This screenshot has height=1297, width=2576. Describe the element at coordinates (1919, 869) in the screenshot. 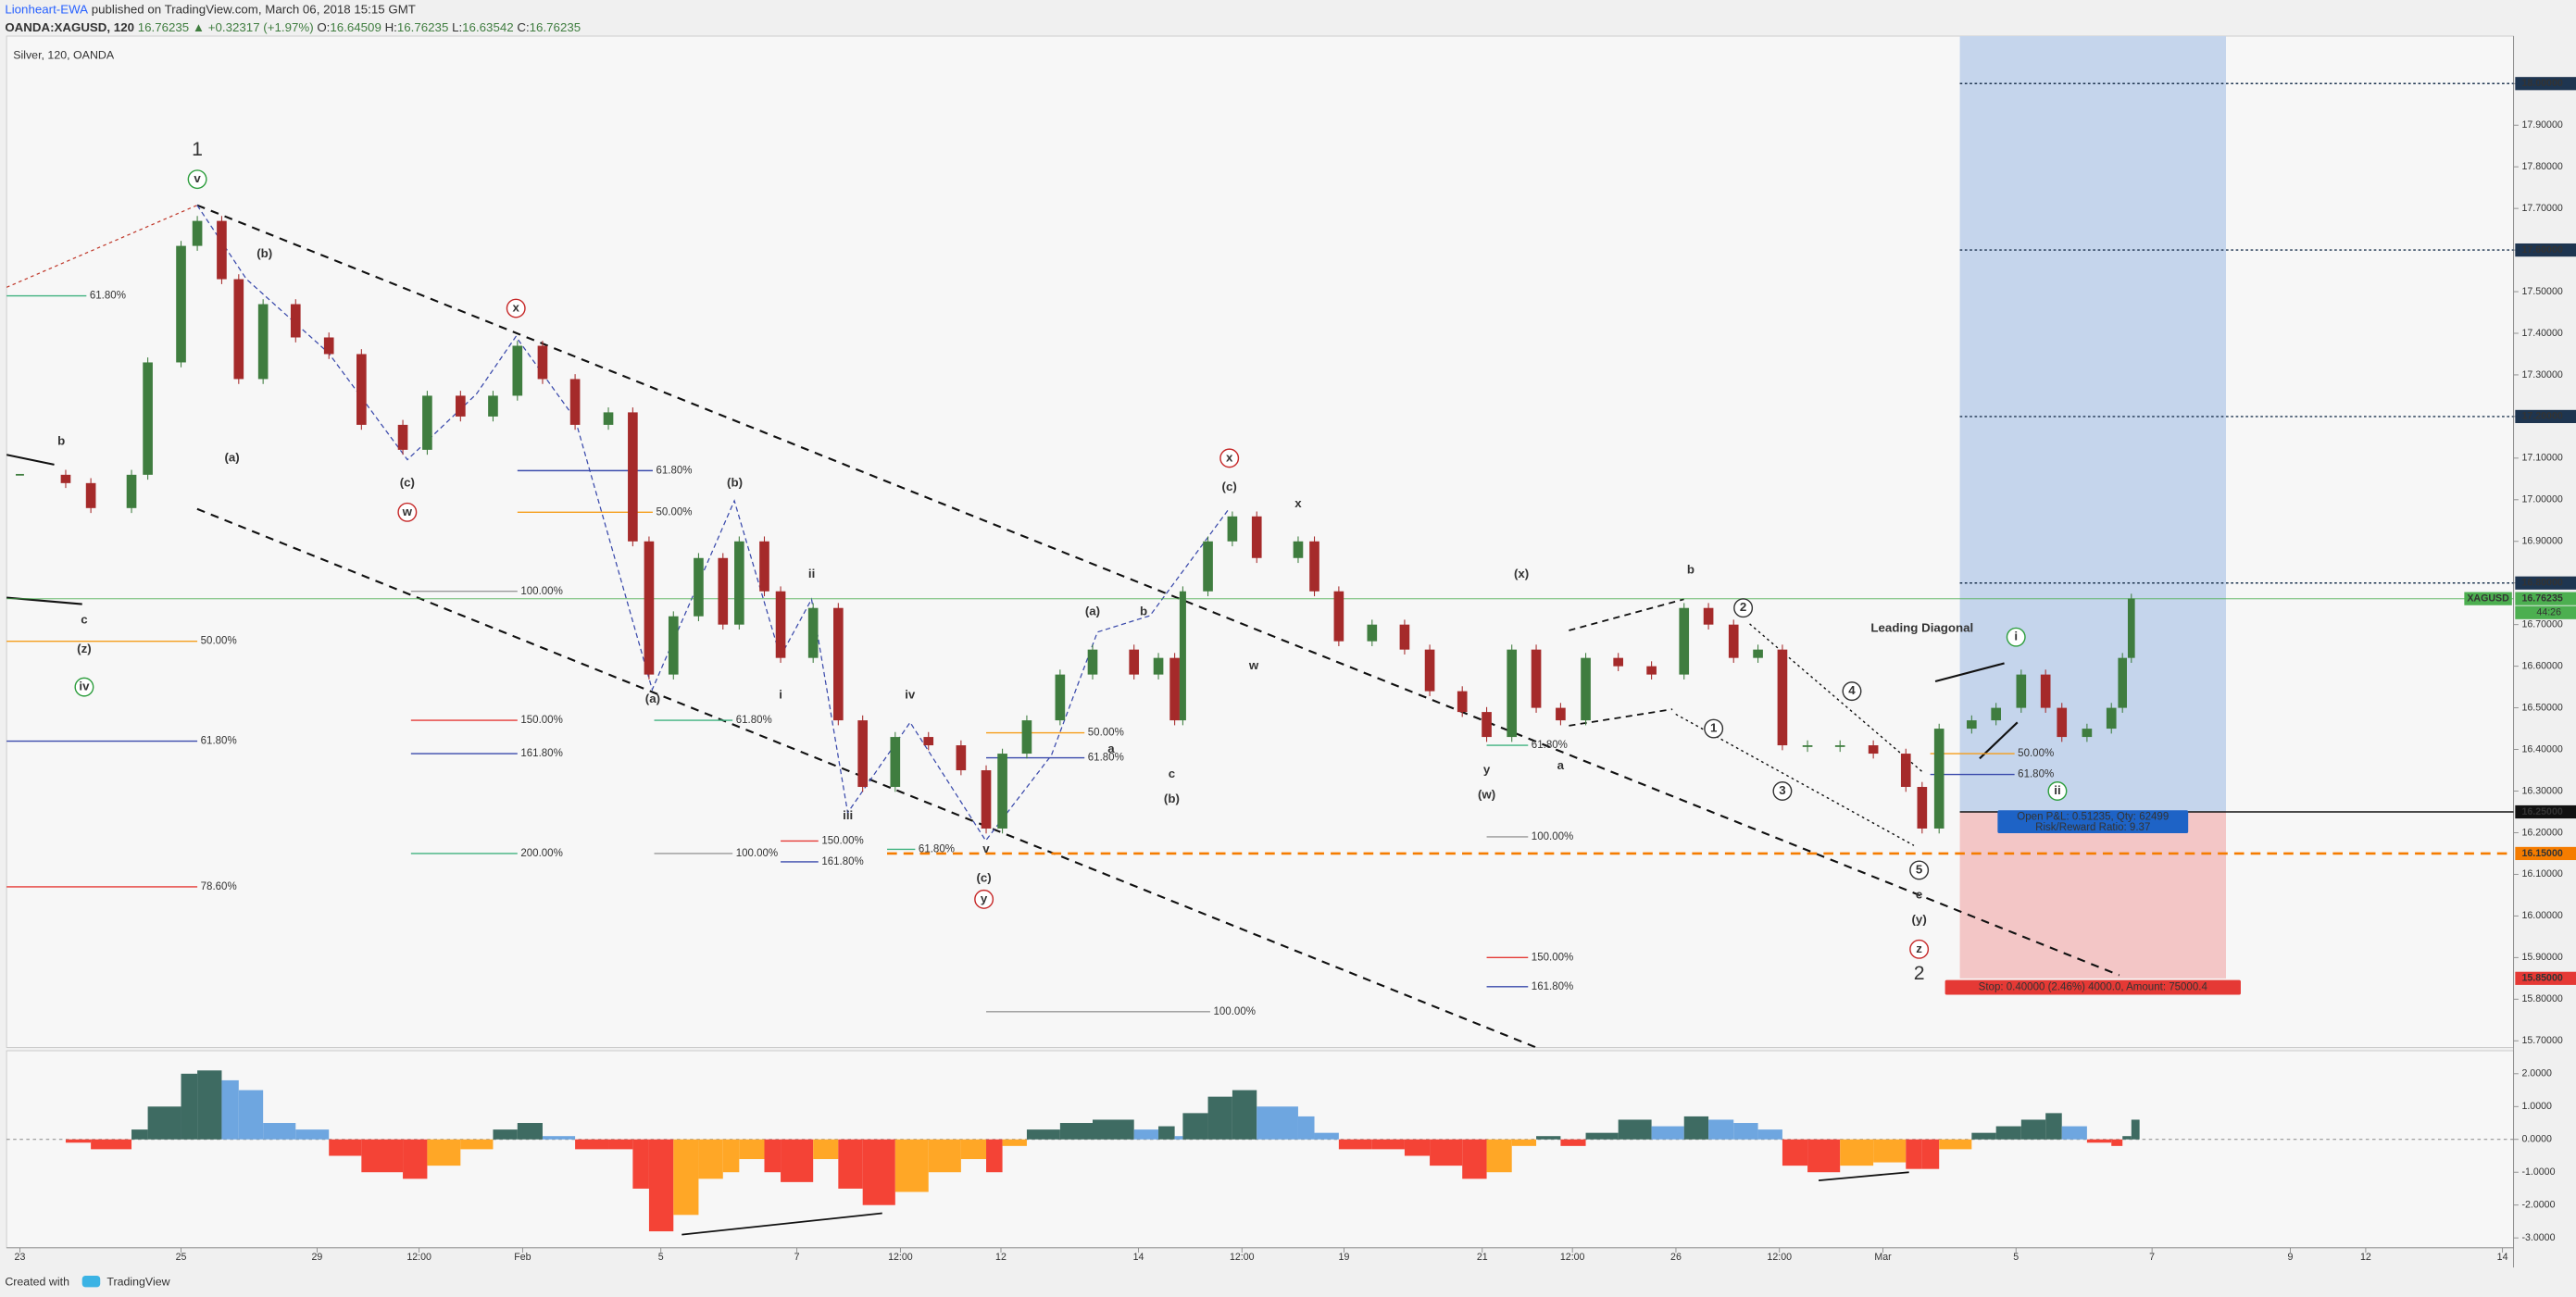

I see `wave-label: 5` at that location.